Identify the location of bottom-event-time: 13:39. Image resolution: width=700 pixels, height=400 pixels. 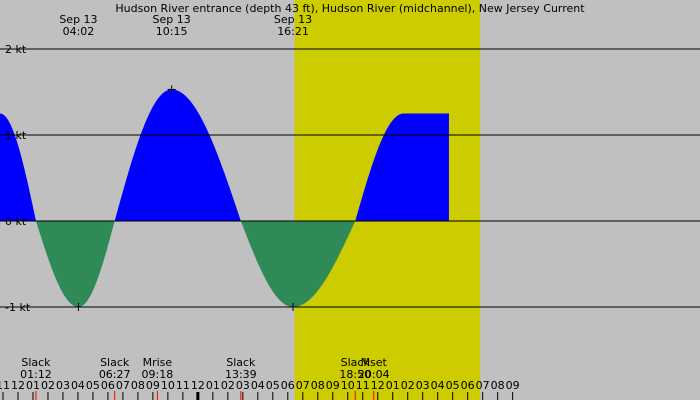
(241, 374).